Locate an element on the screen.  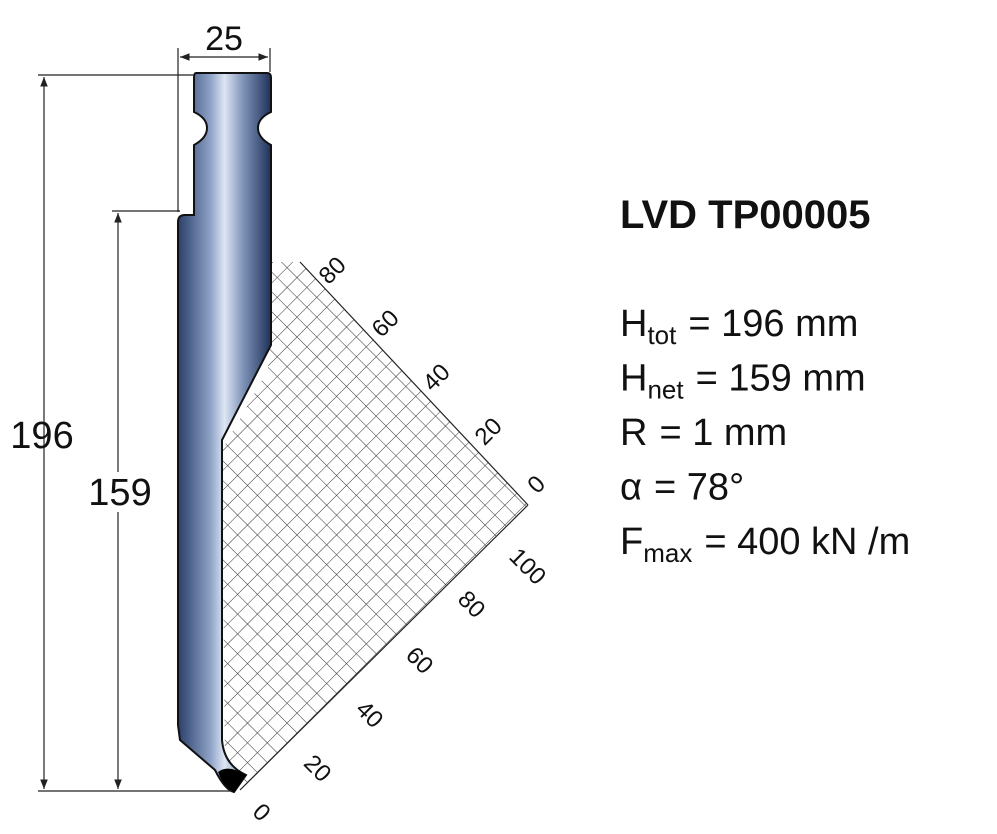
spec-line: Fmax = 400 kN /m is located at coordinates (765, 544).